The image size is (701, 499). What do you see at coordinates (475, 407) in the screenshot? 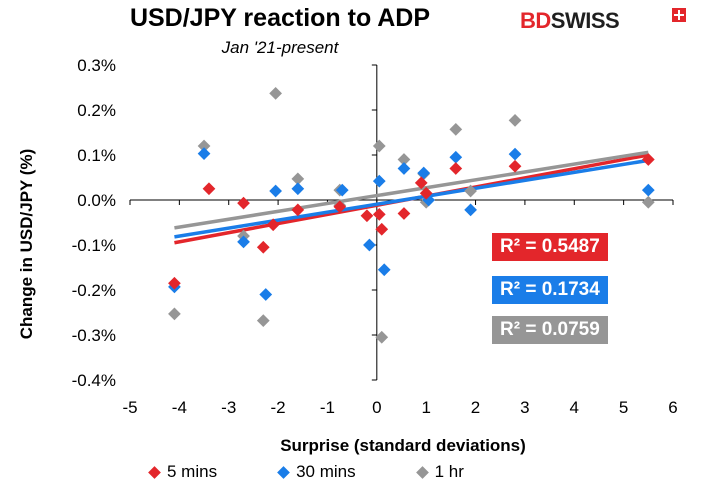
I see `x-tick-label: 2` at bounding box center [475, 407].